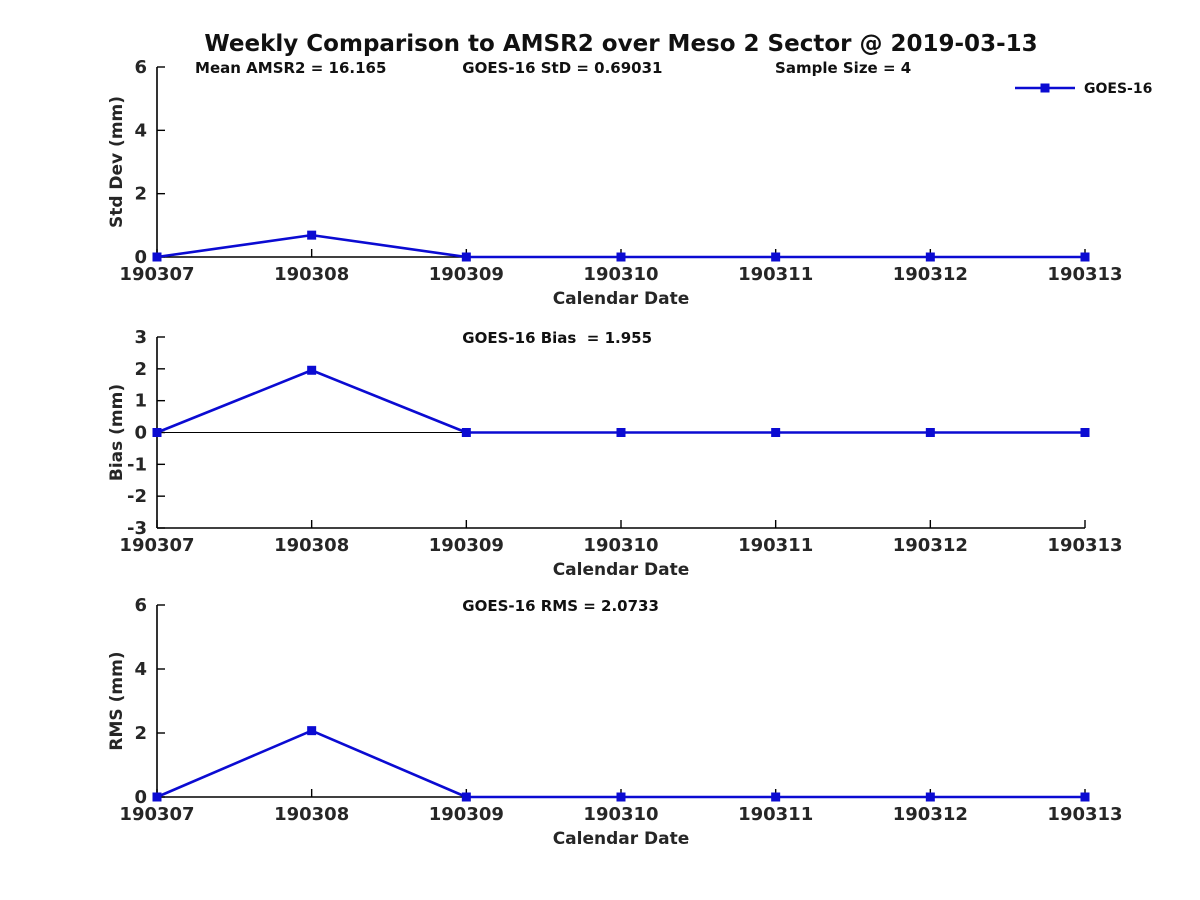 Image resolution: width=1200 pixels, height=900 pixels. I want to click on y-axis-label: Std Dev (mm), so click(117, 162).